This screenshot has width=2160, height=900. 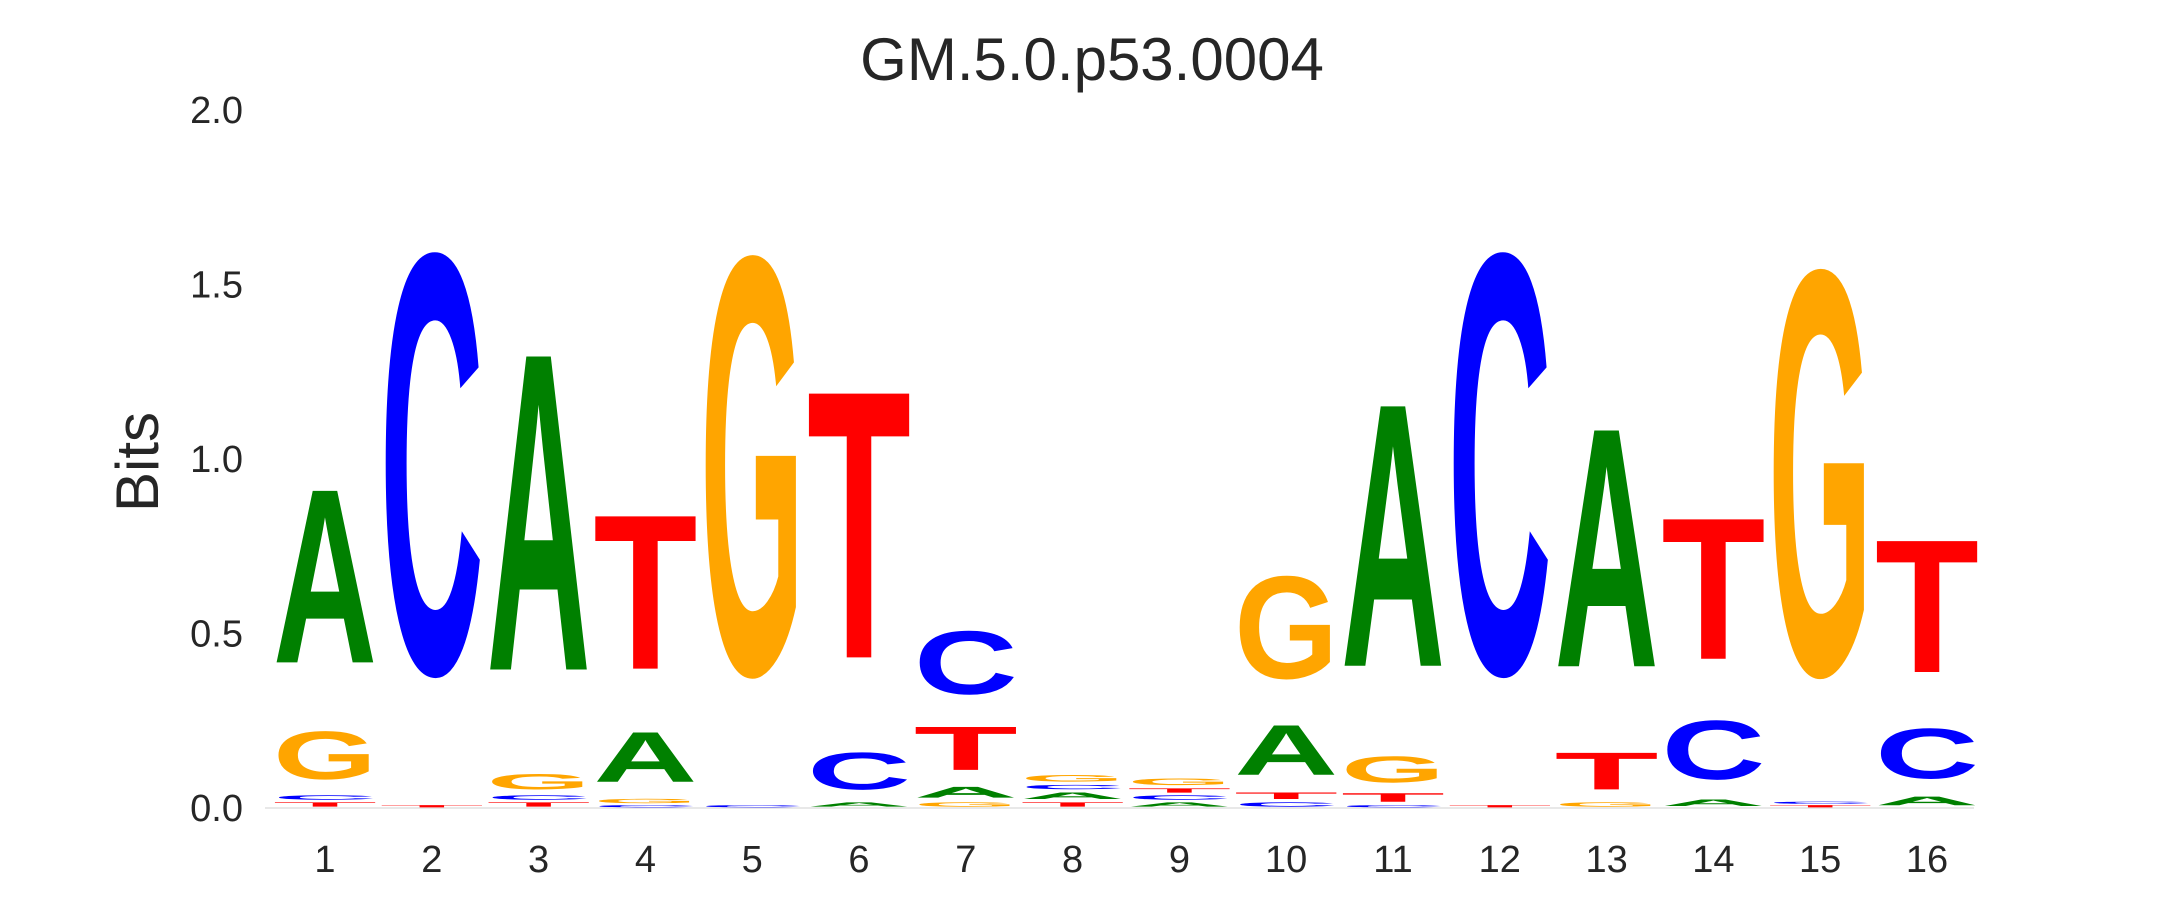 What do you see at coordinates (965, 860) in the screenshot?
I see `x-tick-label: 7` at bounding box center [965, 860].